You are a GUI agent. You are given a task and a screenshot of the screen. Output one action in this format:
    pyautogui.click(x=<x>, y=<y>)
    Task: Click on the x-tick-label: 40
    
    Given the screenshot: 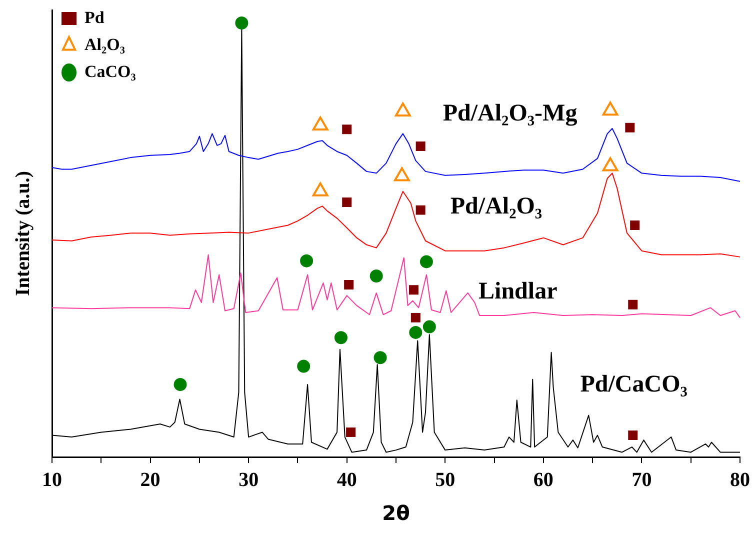 What is the action you would take?
    pyautogui.click(x=346, y=480)
    